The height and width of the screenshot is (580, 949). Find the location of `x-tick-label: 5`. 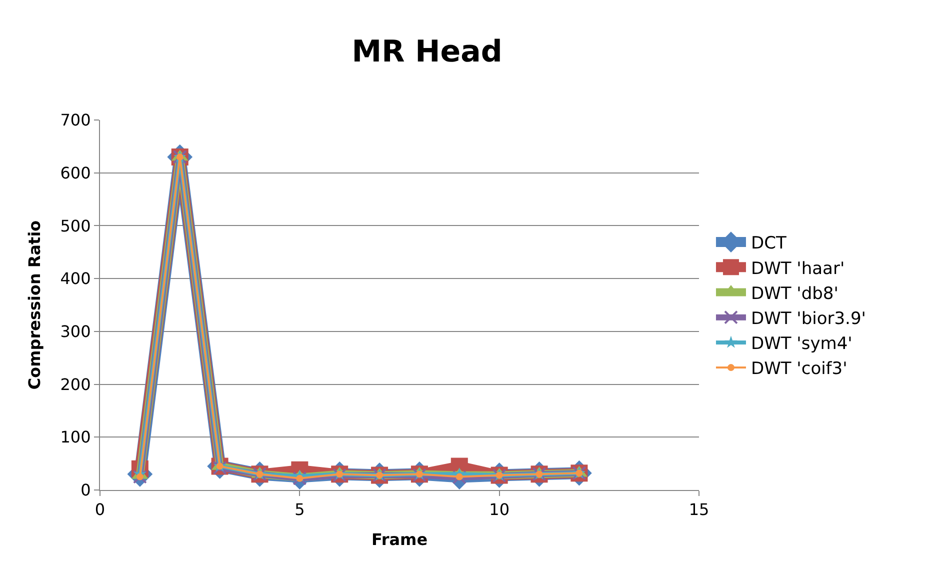

x-tick-label: 5 is located at coordinates (299, 510).